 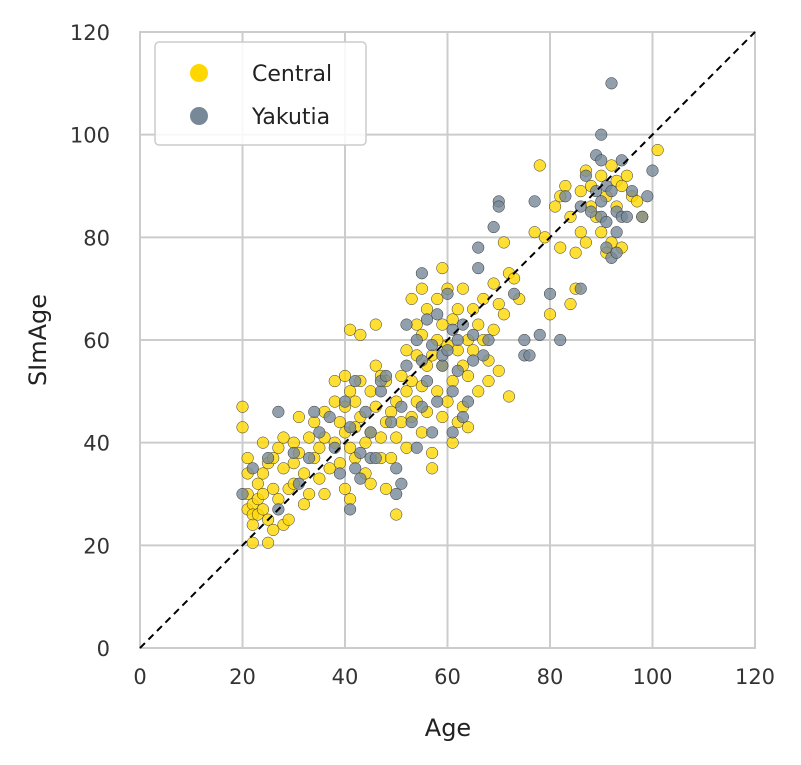 What do you see at coordinates (96, 238) in the screenshot?
I see `y-tick-label: 80` at bounding box center [96, 238].